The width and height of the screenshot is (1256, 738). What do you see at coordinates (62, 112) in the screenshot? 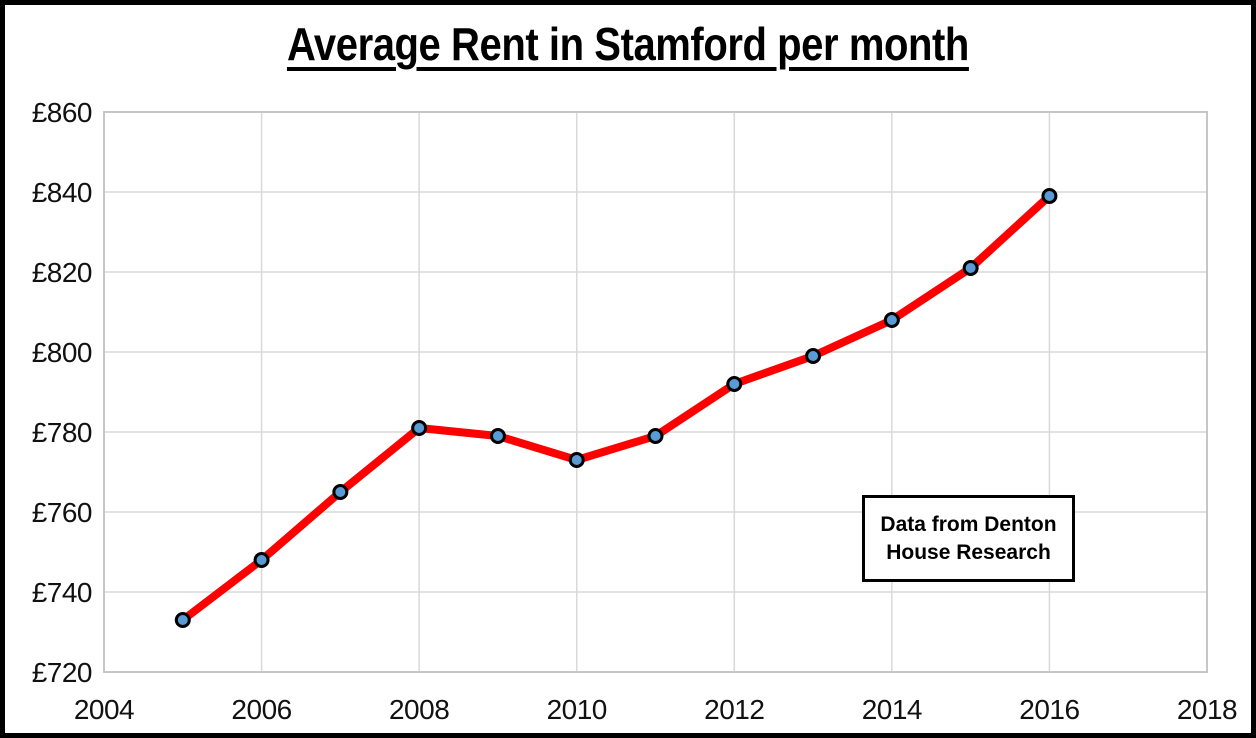
I see `y-tick-label: £860` at bounding box center [62, 112].